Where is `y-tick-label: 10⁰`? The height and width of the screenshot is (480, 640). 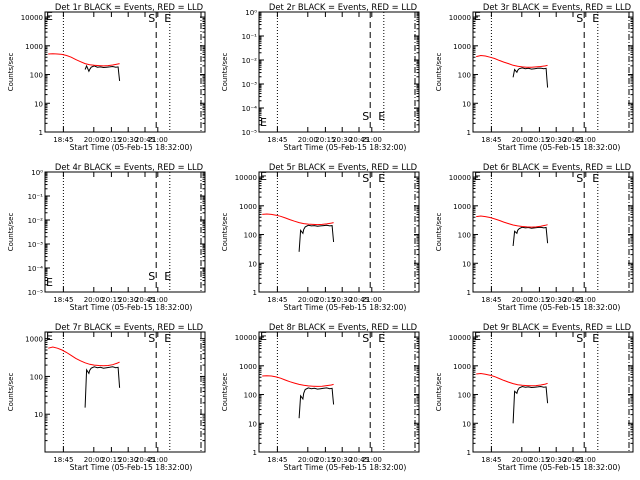
y-tick-label: 10⁰ is located at coordinates (251, 13).